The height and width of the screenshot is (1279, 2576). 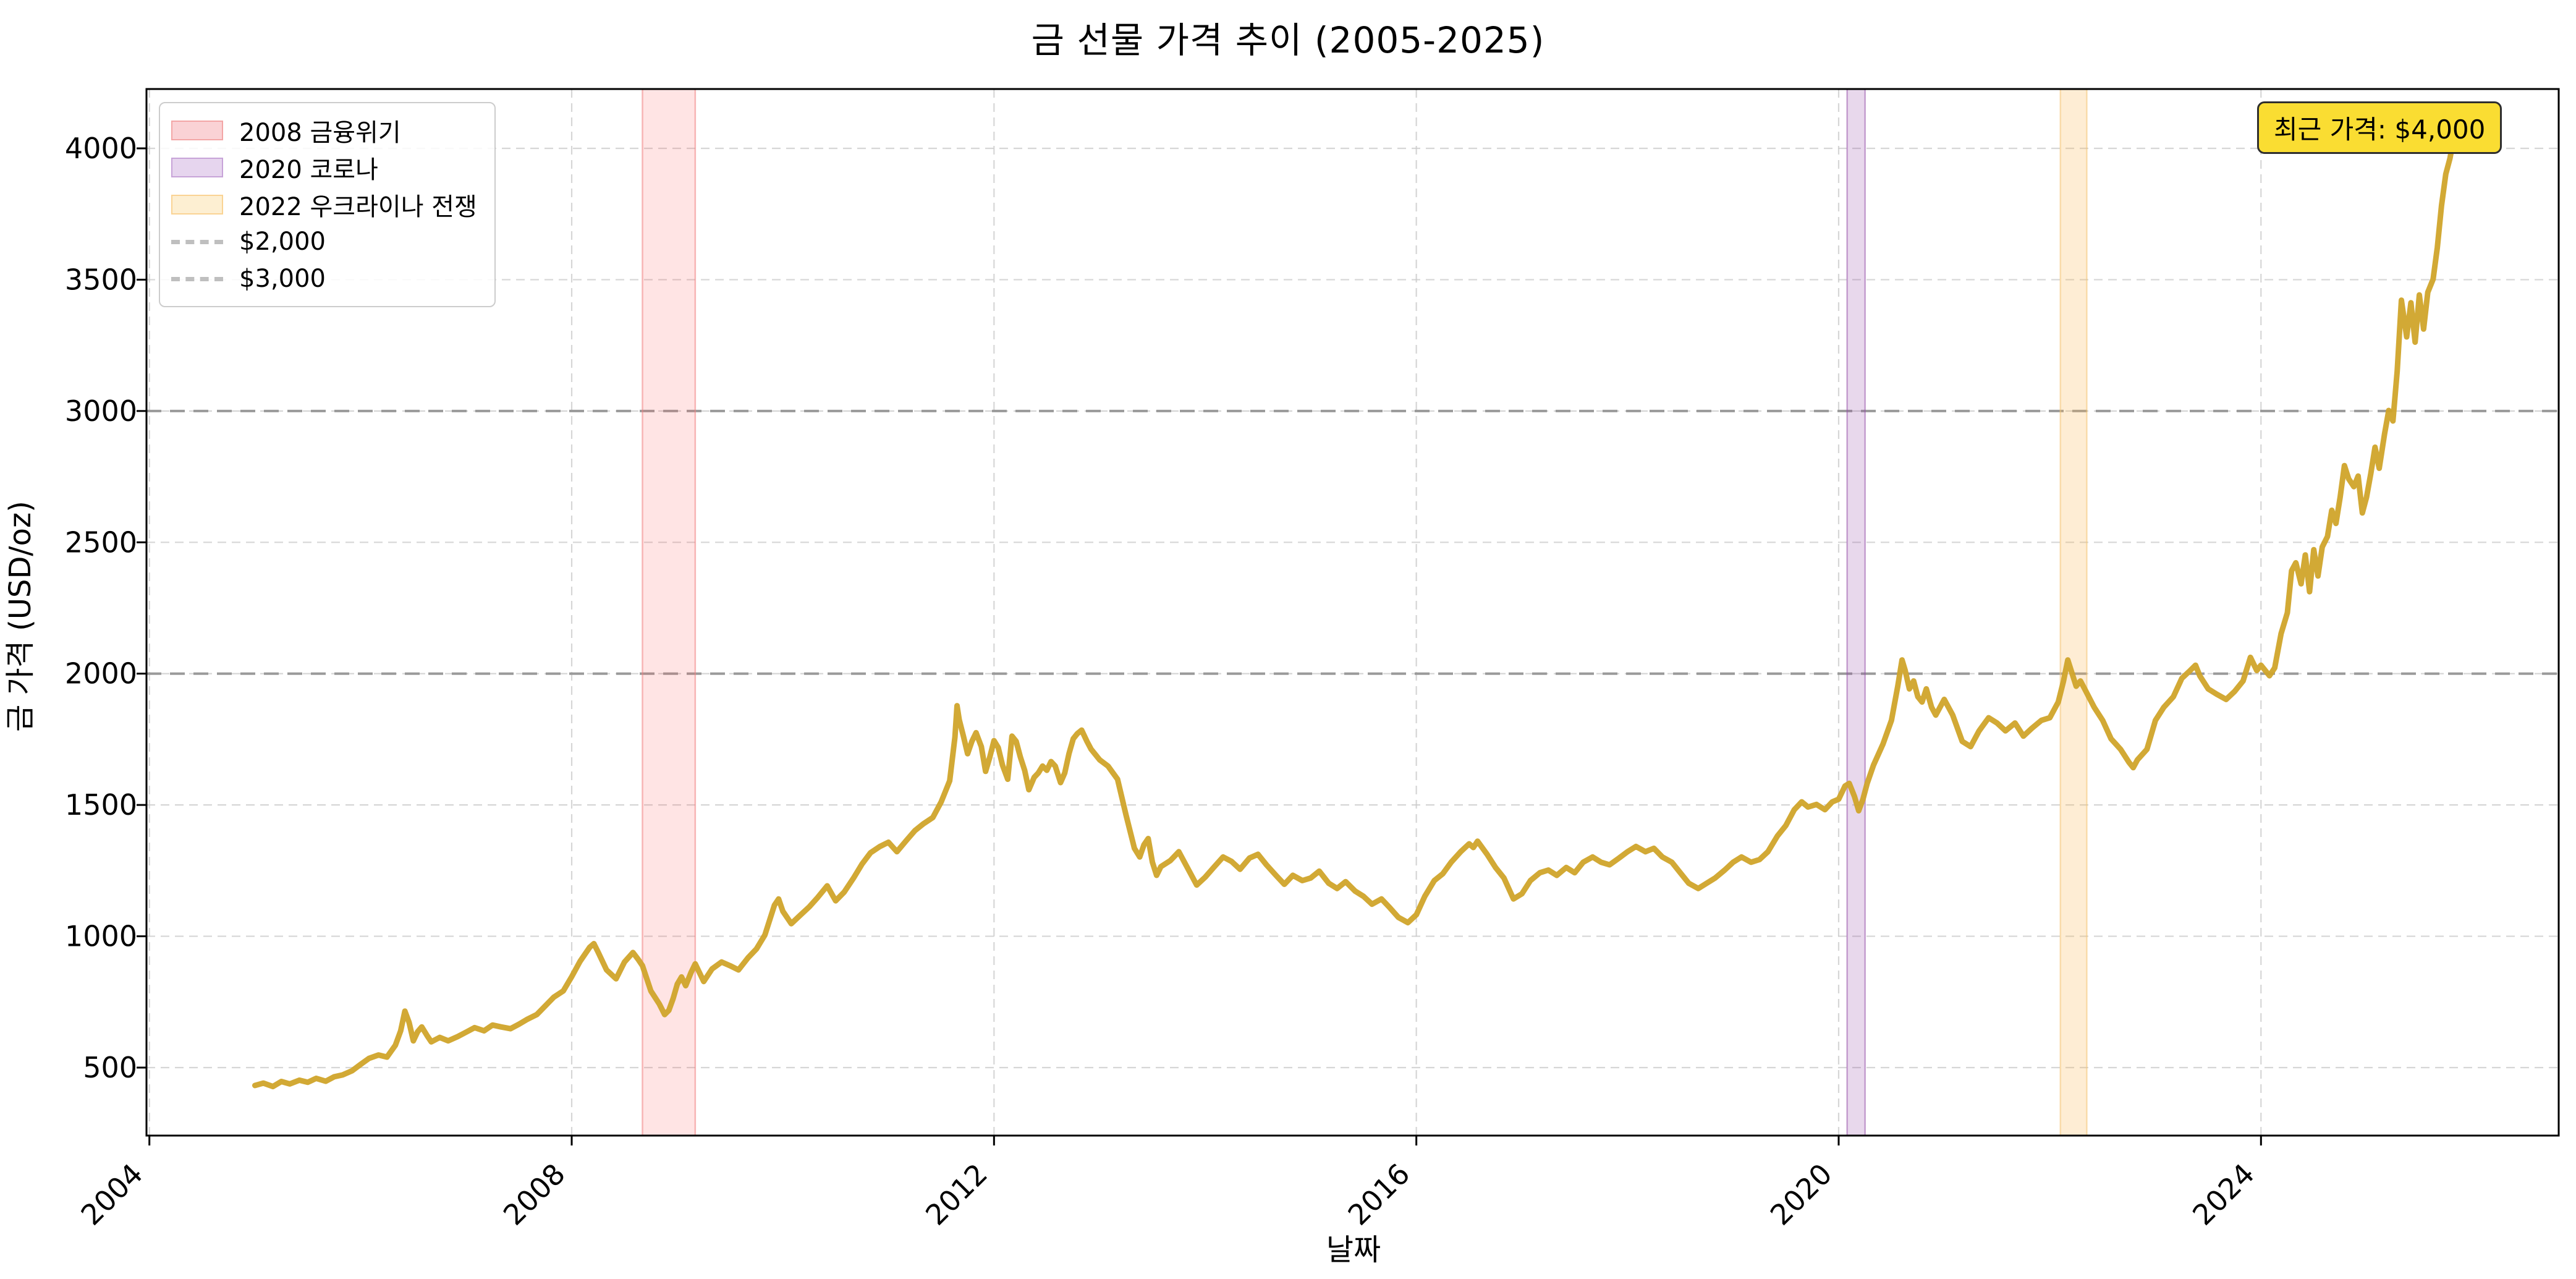 I want to click on legend-item: $3,000, so click(x=324, y=278).